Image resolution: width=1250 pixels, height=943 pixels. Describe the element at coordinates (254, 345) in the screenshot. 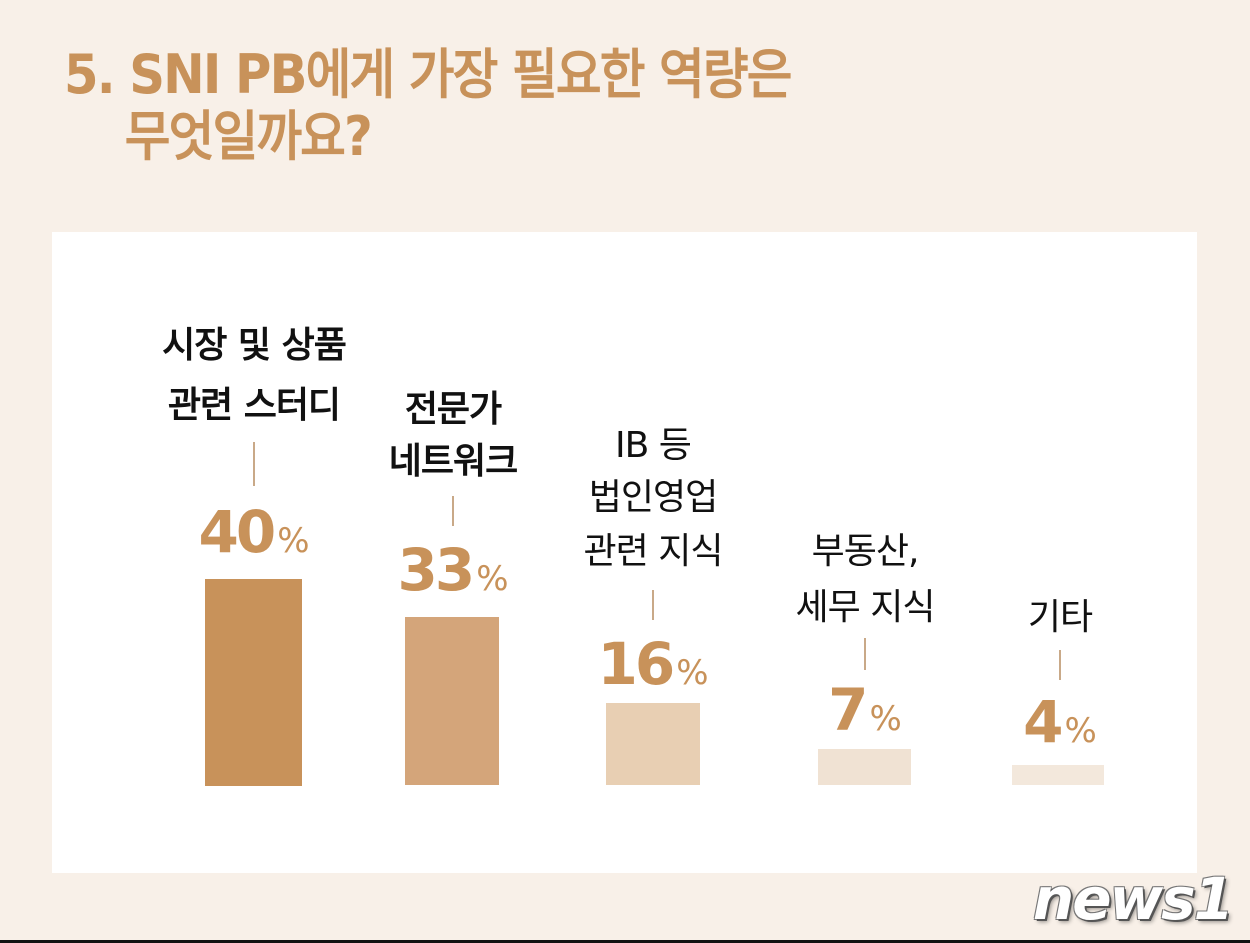

I see `category-label: 시장 및 상품` at that location.